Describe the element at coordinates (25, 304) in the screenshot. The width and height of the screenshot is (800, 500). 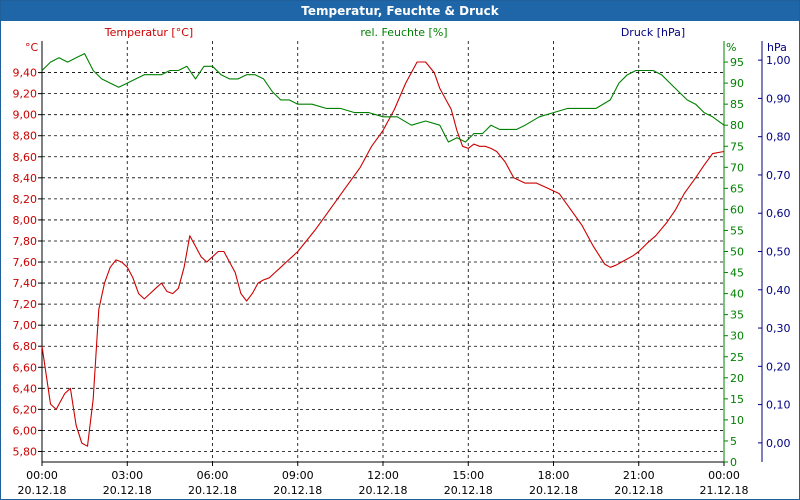
I see `temperature-tick-label: 7,20` at that location.